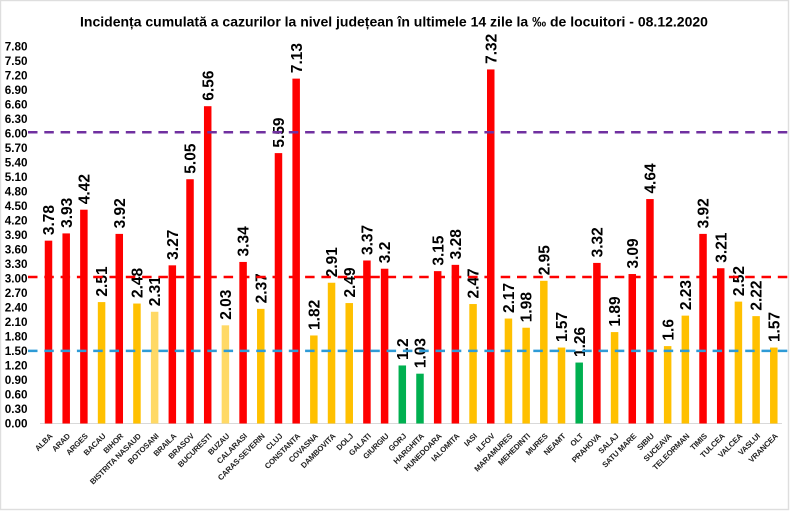 This screenshot has height=519, width=800. I want to click on svg-text: 7.32, so click(491, 49).